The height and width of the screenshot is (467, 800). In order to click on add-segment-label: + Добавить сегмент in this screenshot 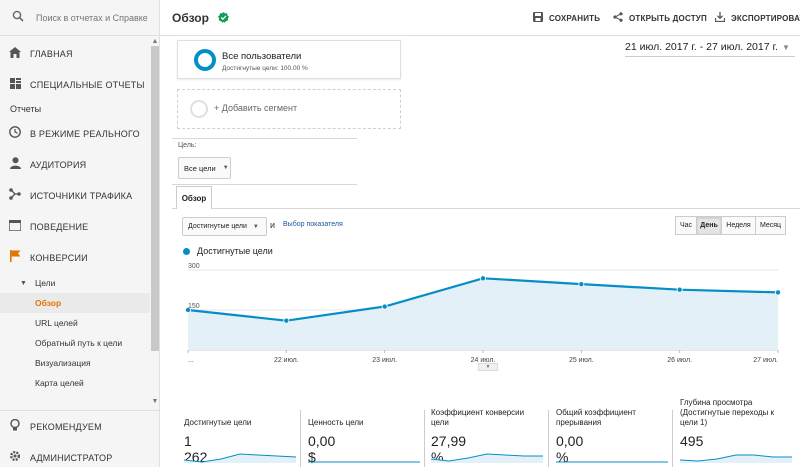, I will do `click(256, 108)`.